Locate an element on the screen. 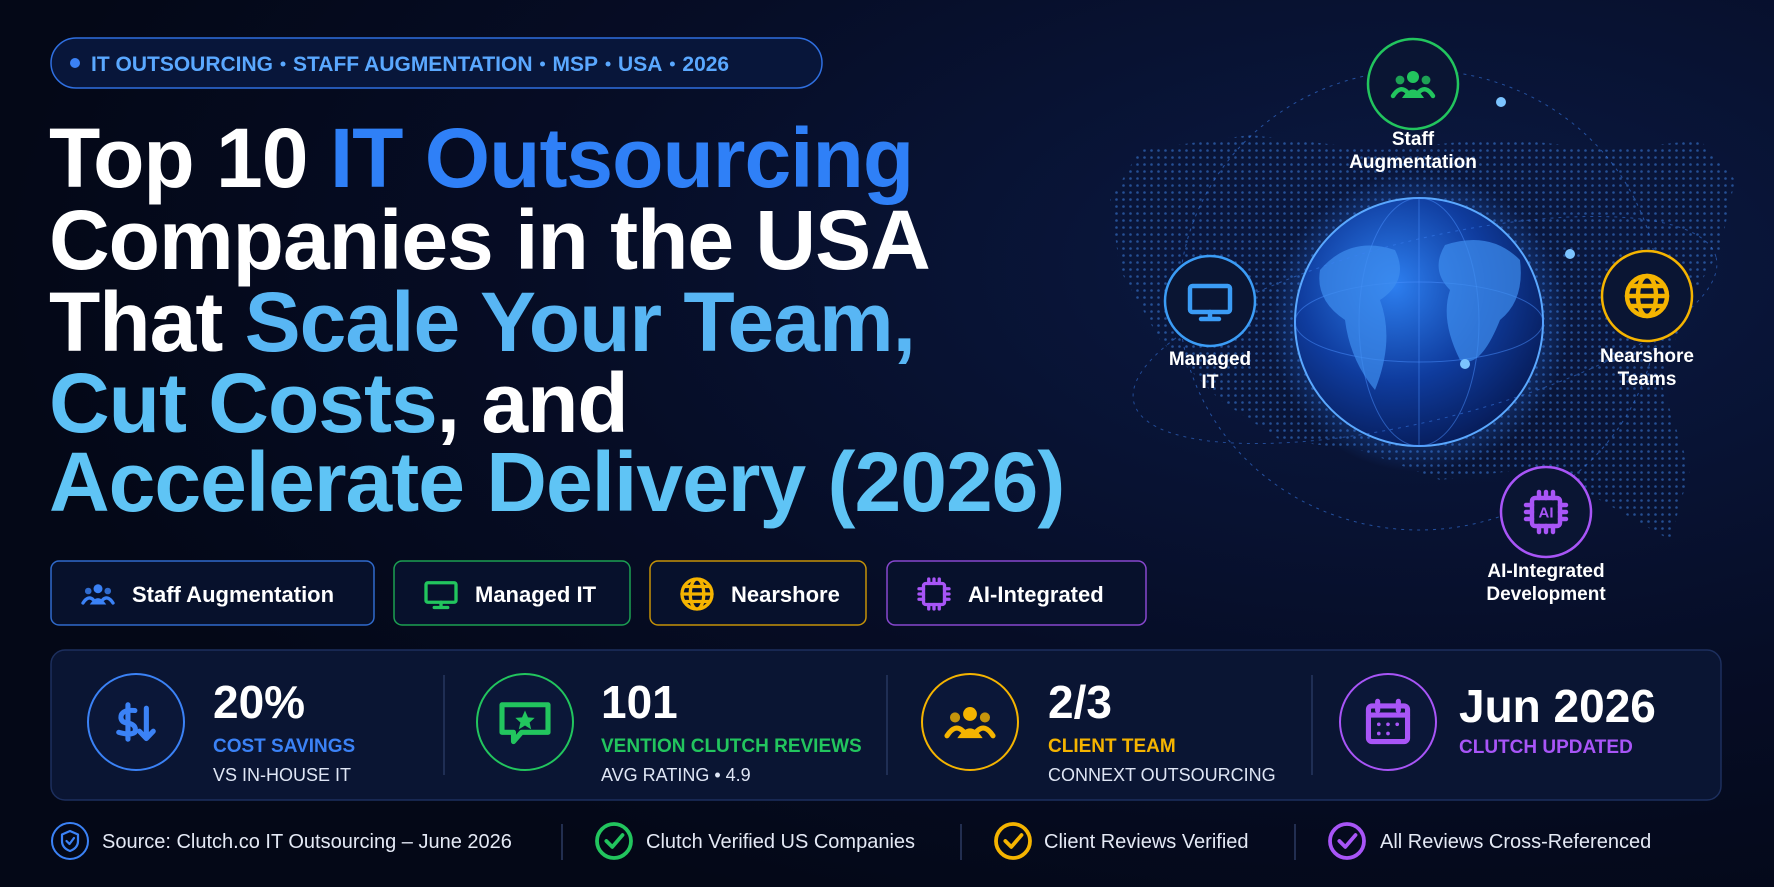  stat-label: COST SAVINGS is located at coordinates (284, 746).